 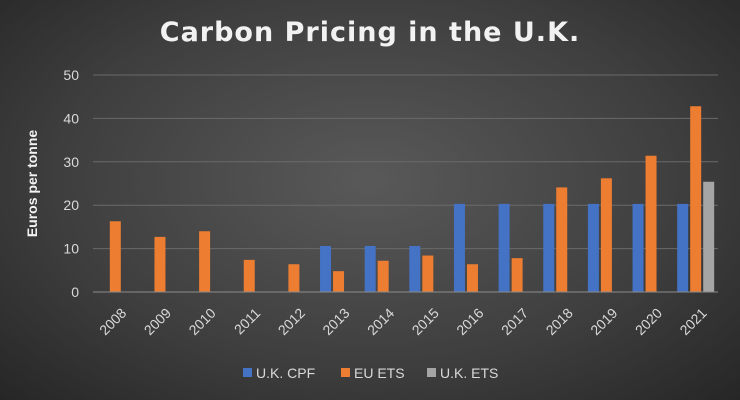 I want to click on bar-eu-ets-2017, so click(x=517, y=275).